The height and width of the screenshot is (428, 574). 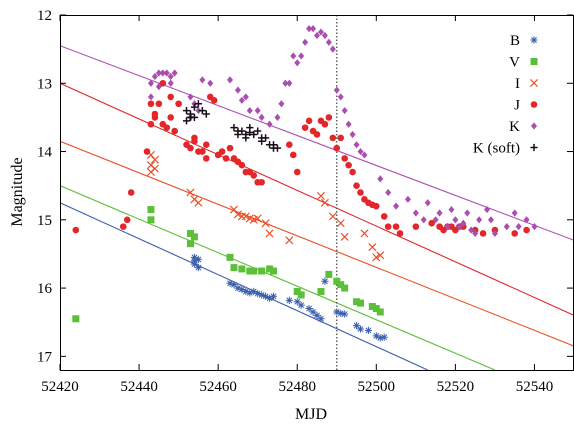 What do you see at coordinates (265, 206) in the screenshot?
I see `series-i` at bounding box center [265, 206].